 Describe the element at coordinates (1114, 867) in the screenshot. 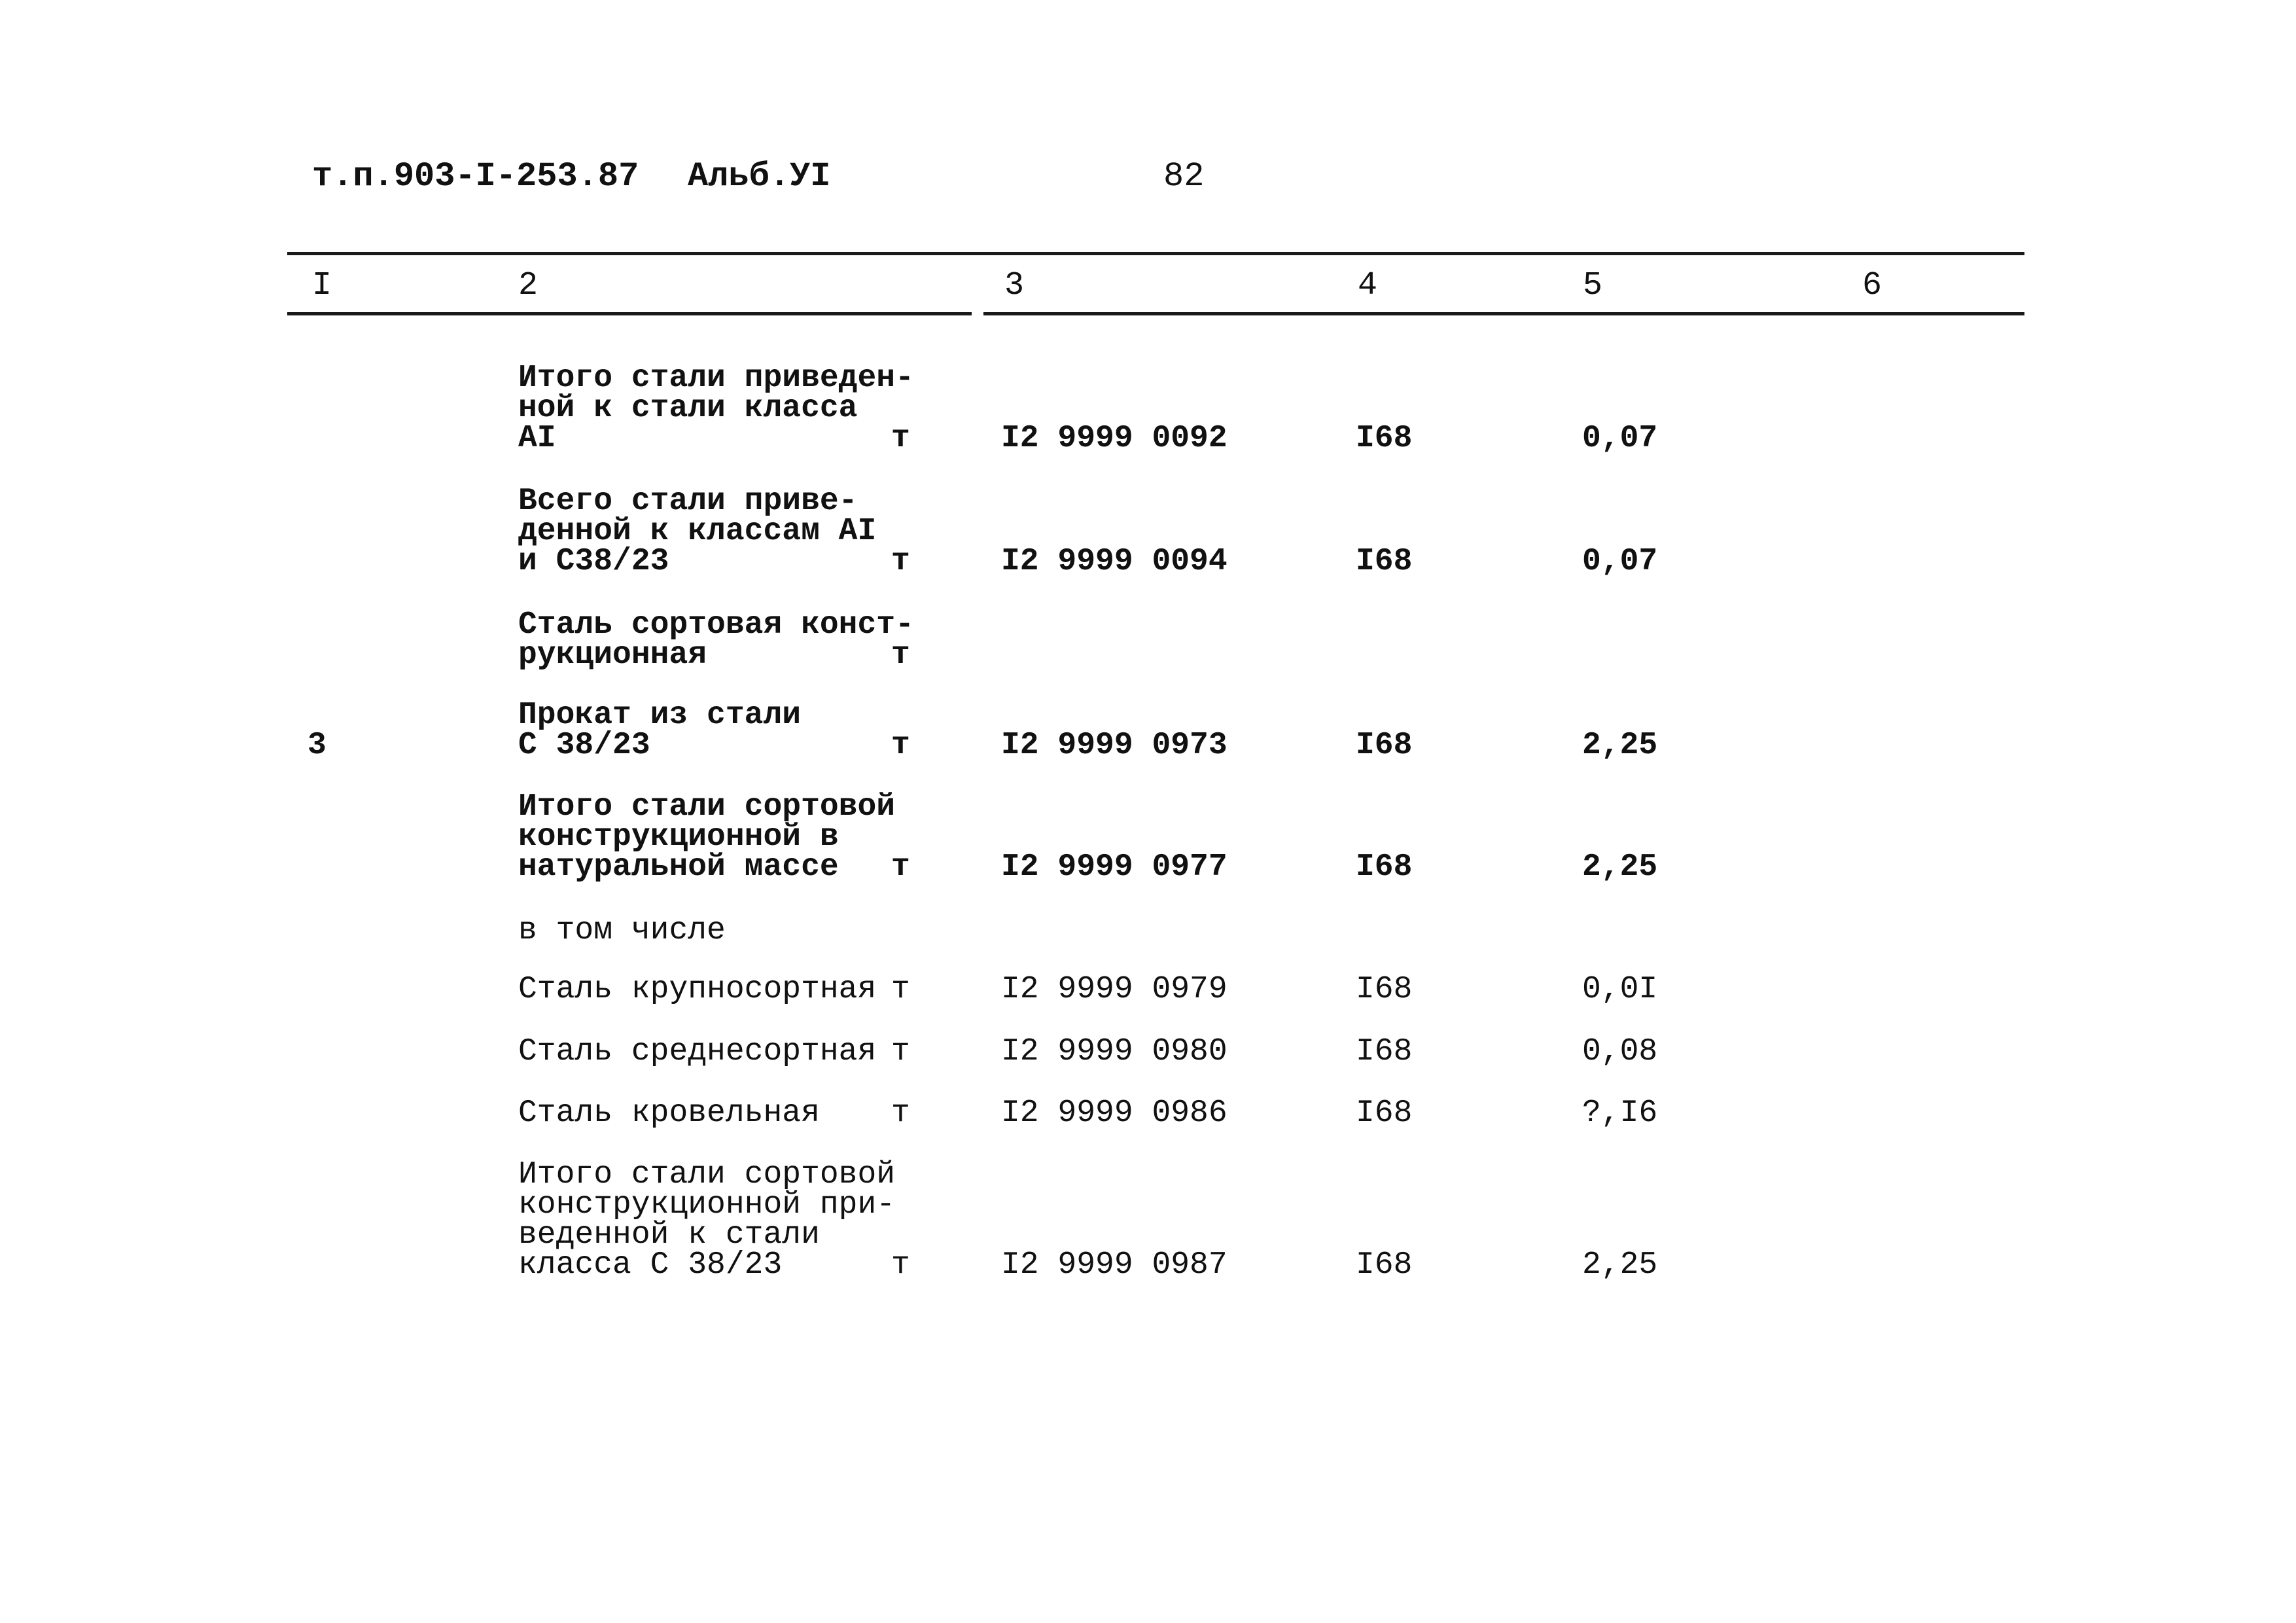

I see `item-code: I2 9999 0977` at that location.